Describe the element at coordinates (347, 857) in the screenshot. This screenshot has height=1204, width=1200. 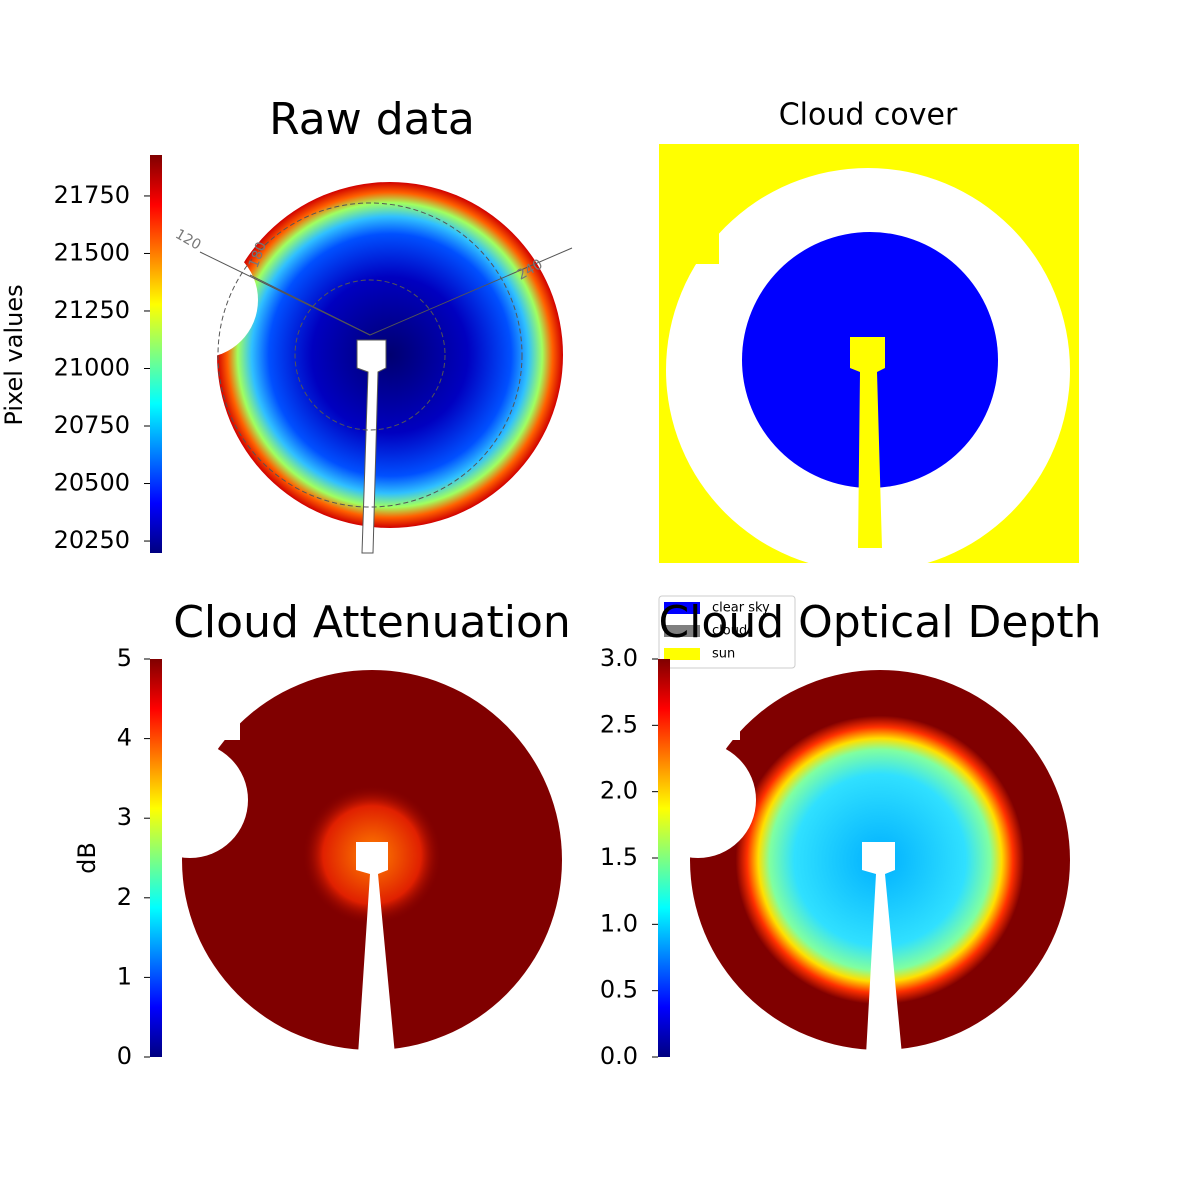
I see `attenuation-image` at that location.